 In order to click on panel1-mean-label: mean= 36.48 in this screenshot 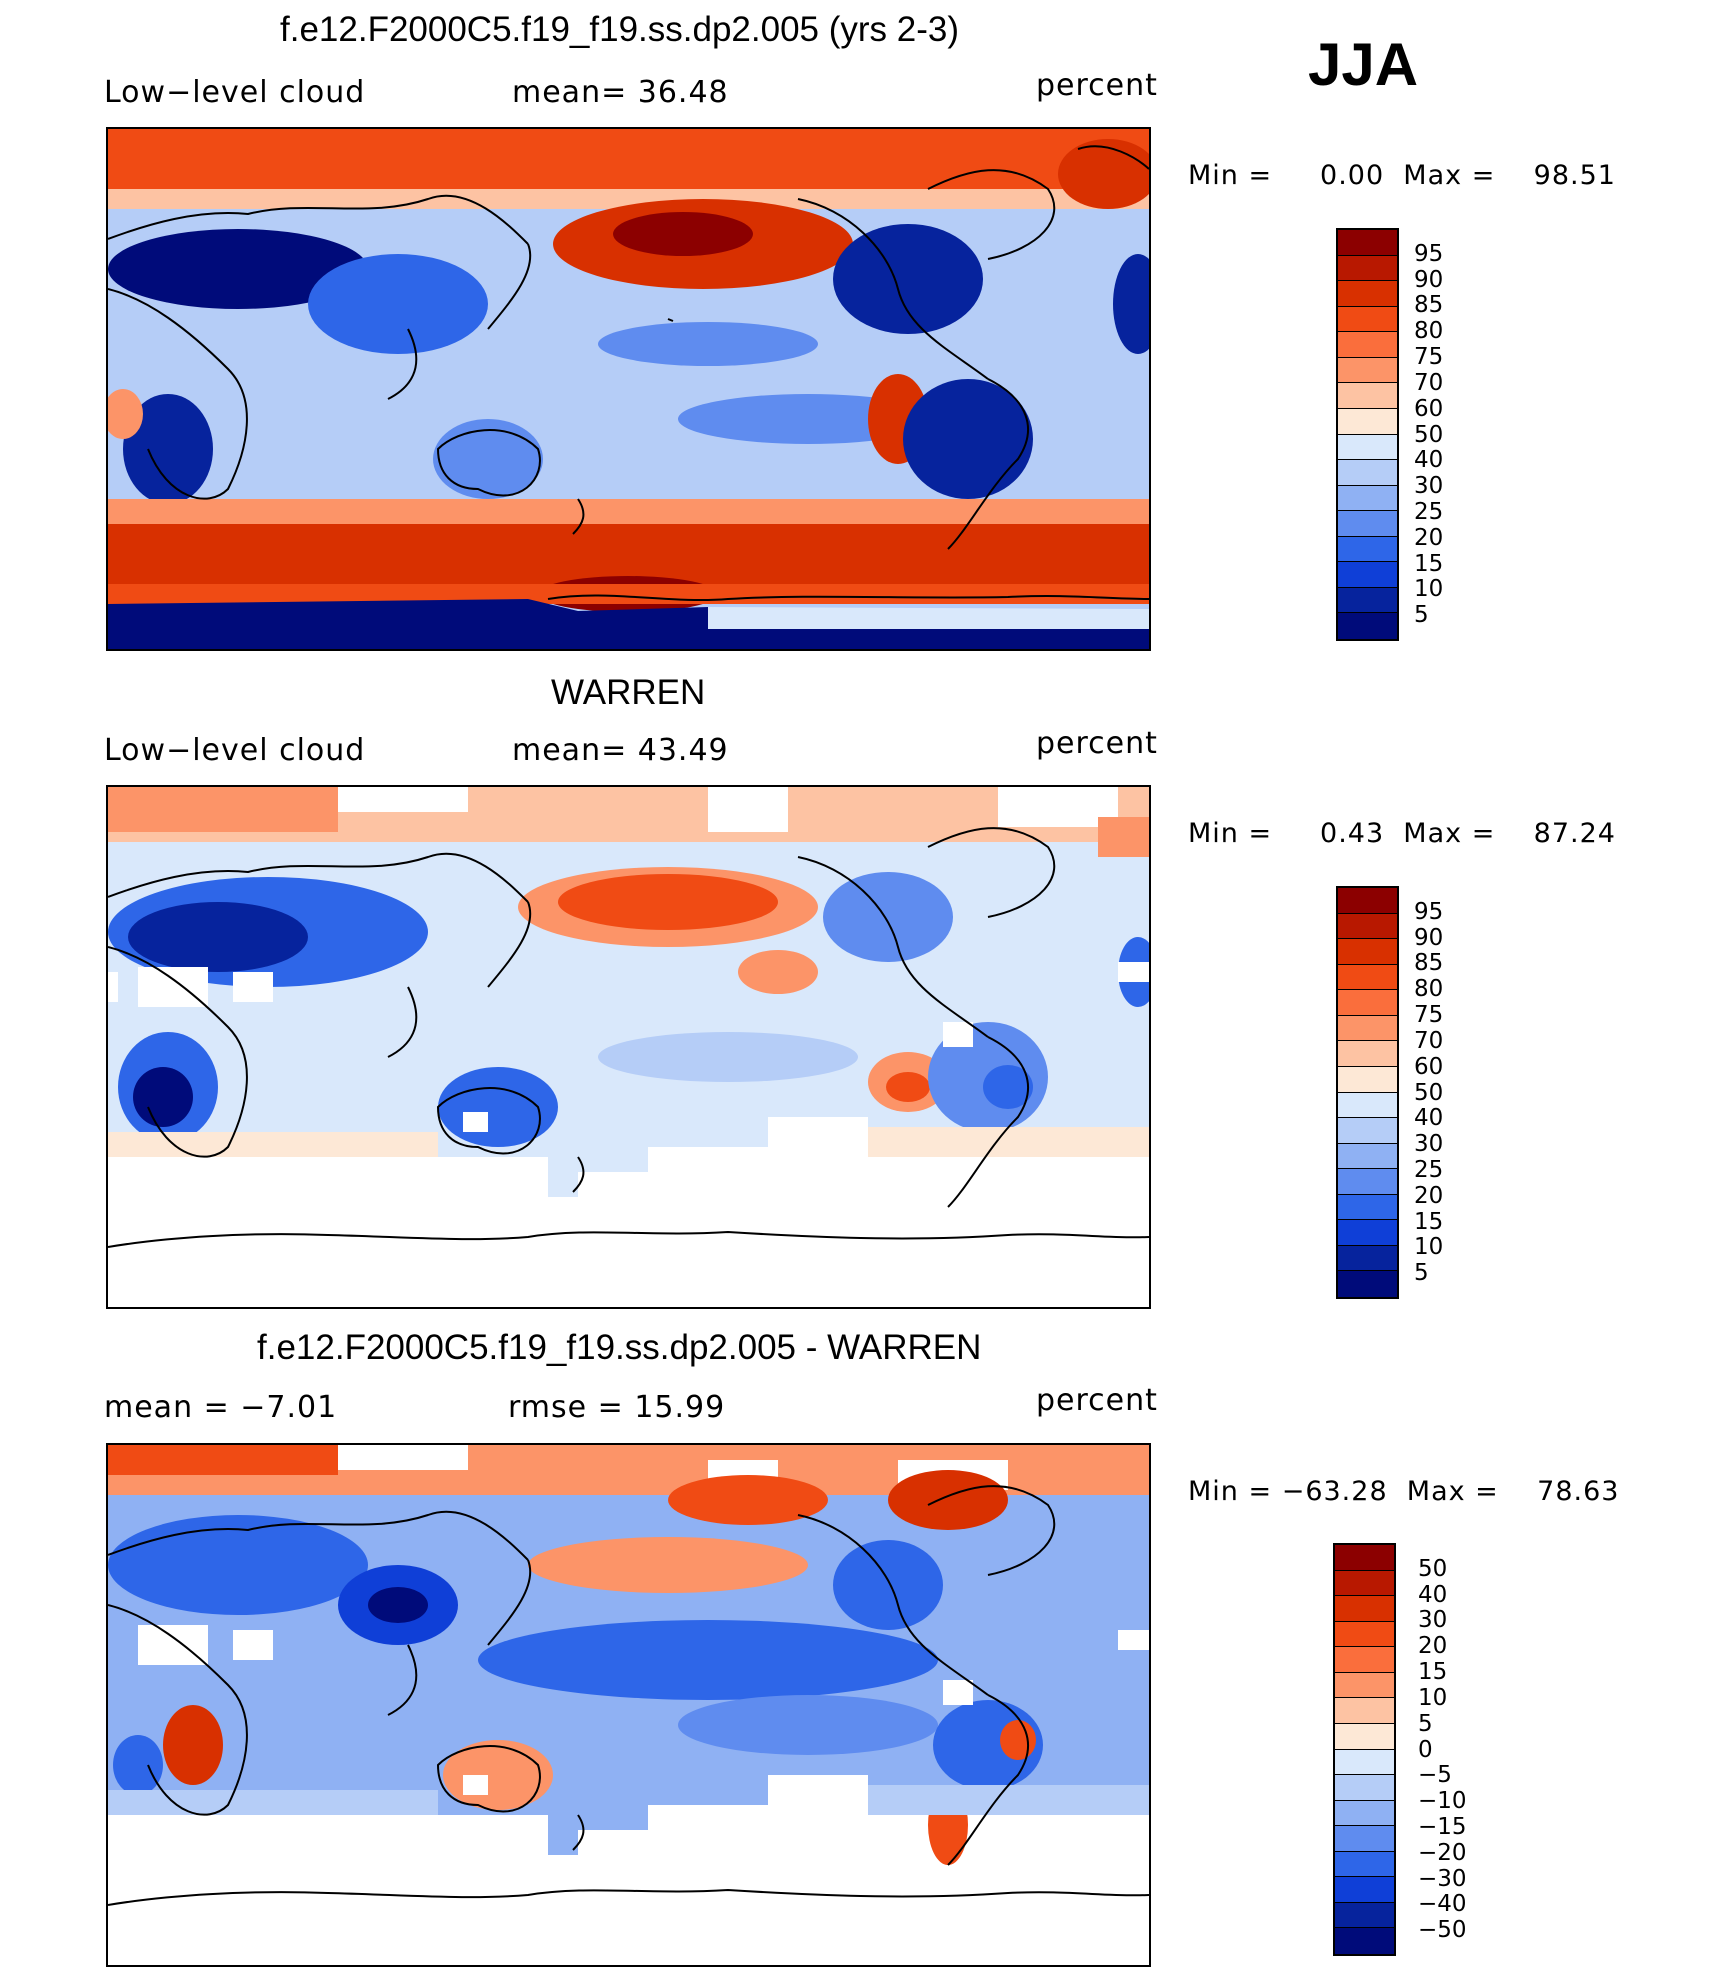, I will do `click(620, 92)`.